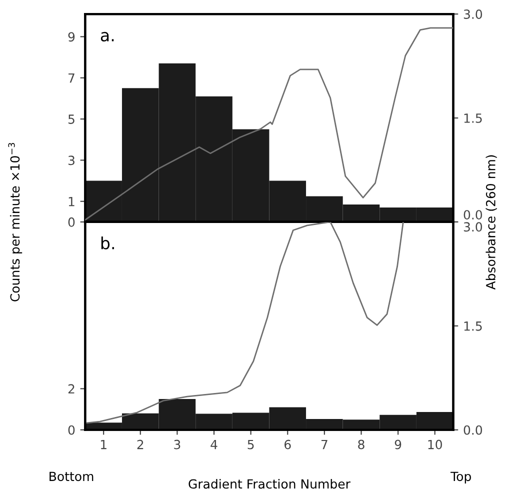  Describe the element at coordinates (324, 445) in the screenshot. I see `x-tick-label: 7` at that location.